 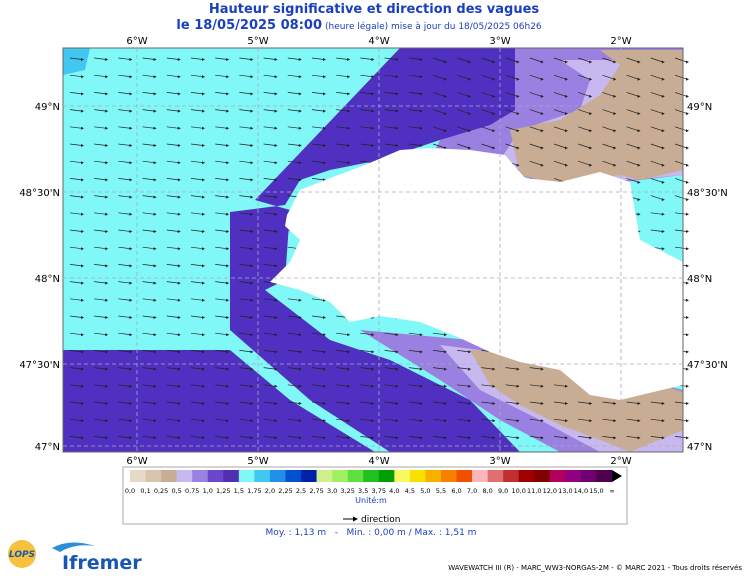 I want to click on x-label: 5°W, so click(x=257, y=461).